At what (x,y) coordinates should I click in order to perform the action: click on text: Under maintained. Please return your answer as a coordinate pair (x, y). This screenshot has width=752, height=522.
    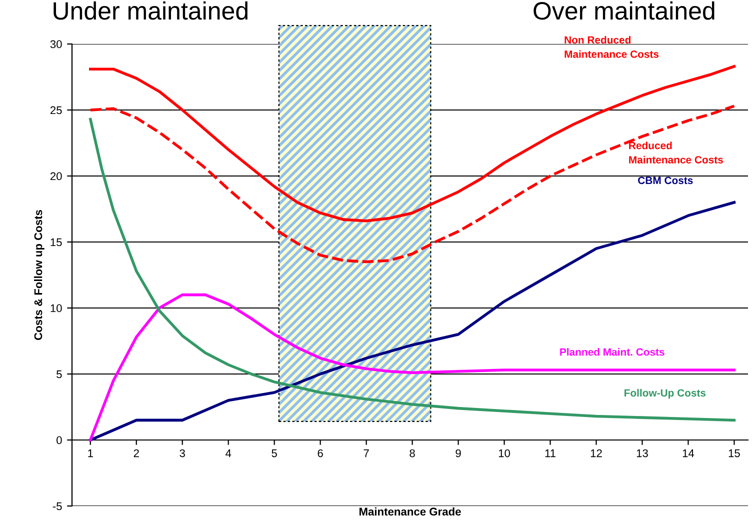
    Looking at the image, I should click on (151, 10).